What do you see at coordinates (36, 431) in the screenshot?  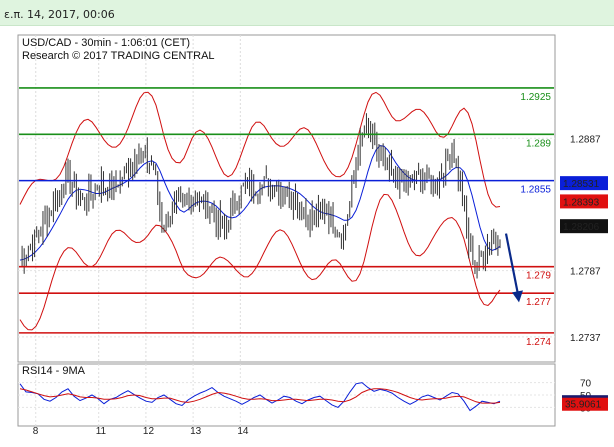 I see `x-tick-label: 8` at bounding box center [36, 431].